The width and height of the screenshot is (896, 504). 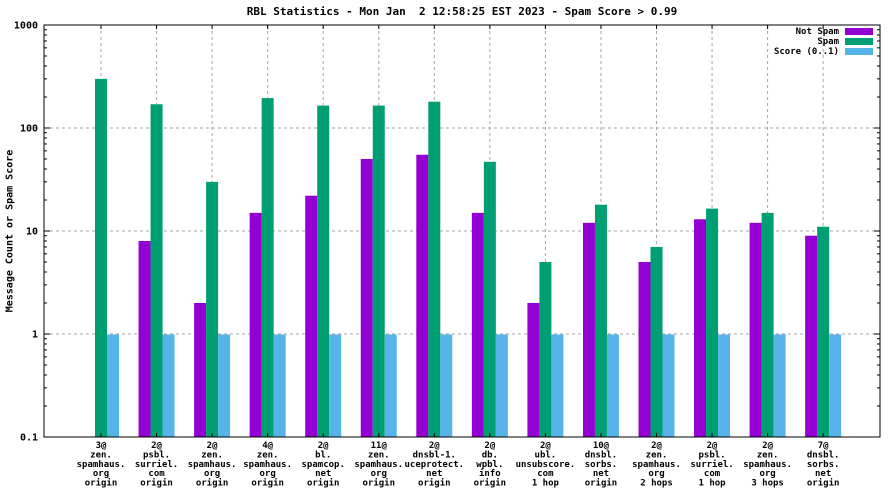 What do you see at coordinates (828, 41) in the screenshot?
I see `legend-label: Spam` at bounding box center [828, 41].